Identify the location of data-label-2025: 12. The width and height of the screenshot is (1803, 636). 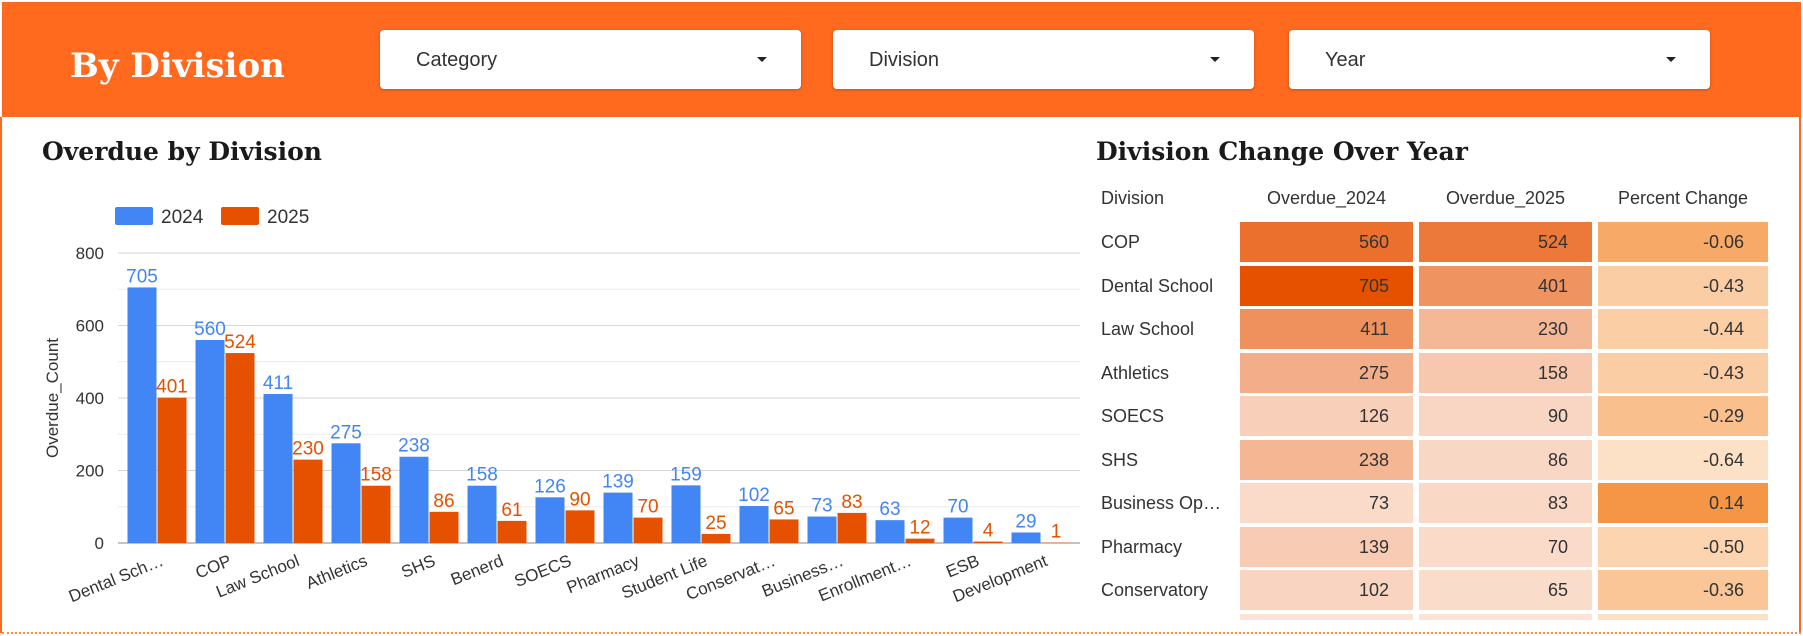
(919, 528).